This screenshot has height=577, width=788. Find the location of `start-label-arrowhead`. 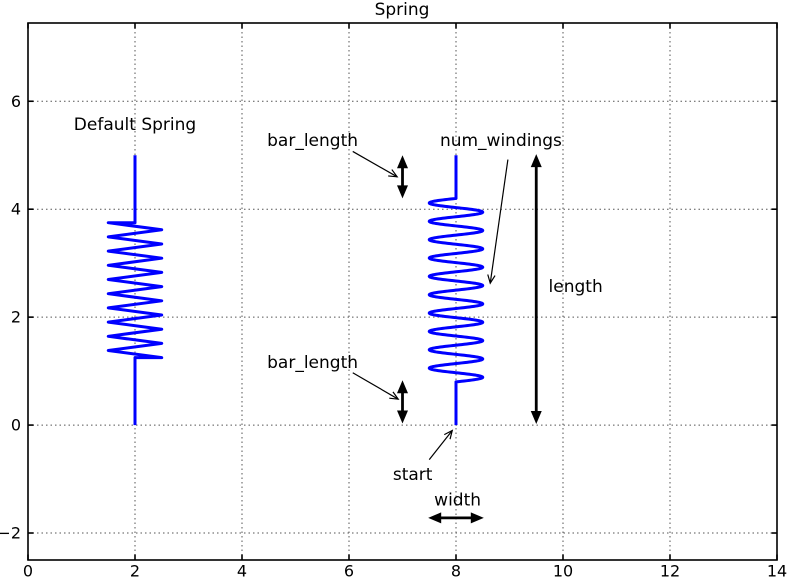

start-label-arrowhead is located at coordinates (449, 434).